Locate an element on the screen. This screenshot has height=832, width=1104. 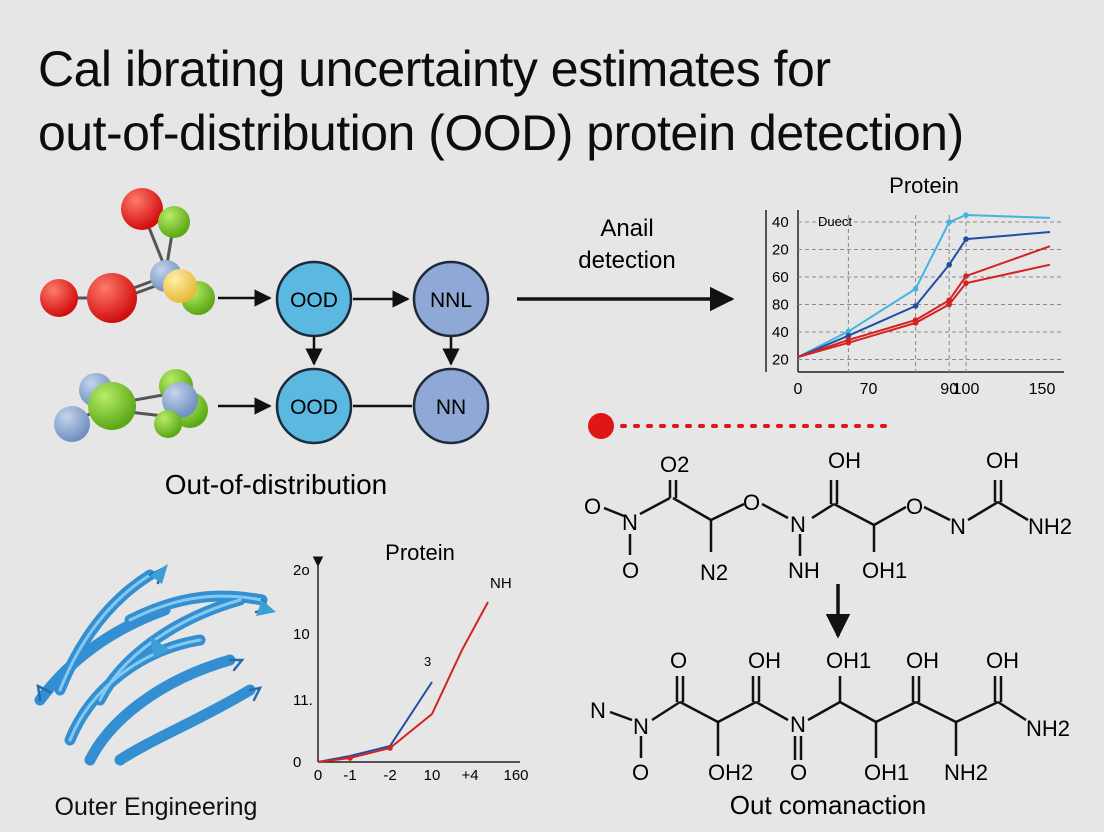
chem-bottom-caption: Out comanaction is located at coordinates (828, 805).